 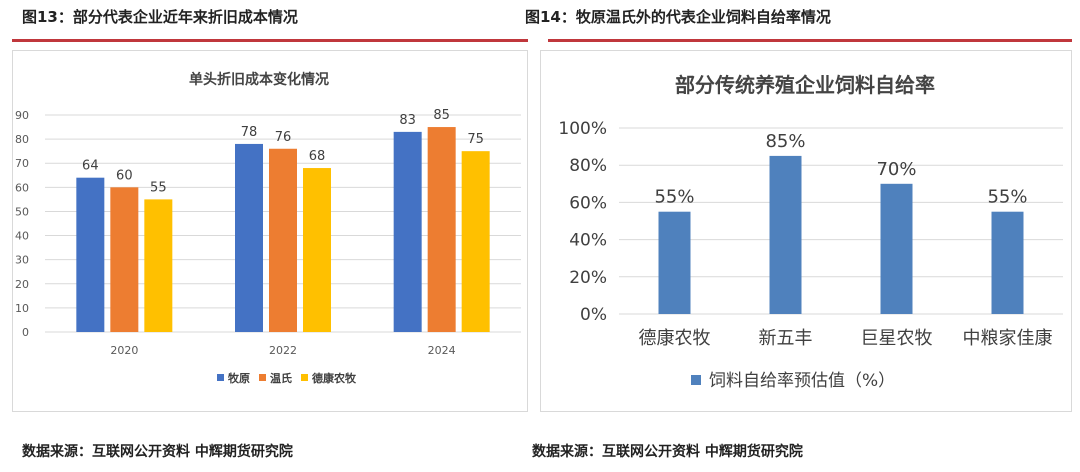 What do you see at coordinates (675, 338) in the screenshot?
I see `x-tick-label: 德康农牧` at bounding box center [675, 338].